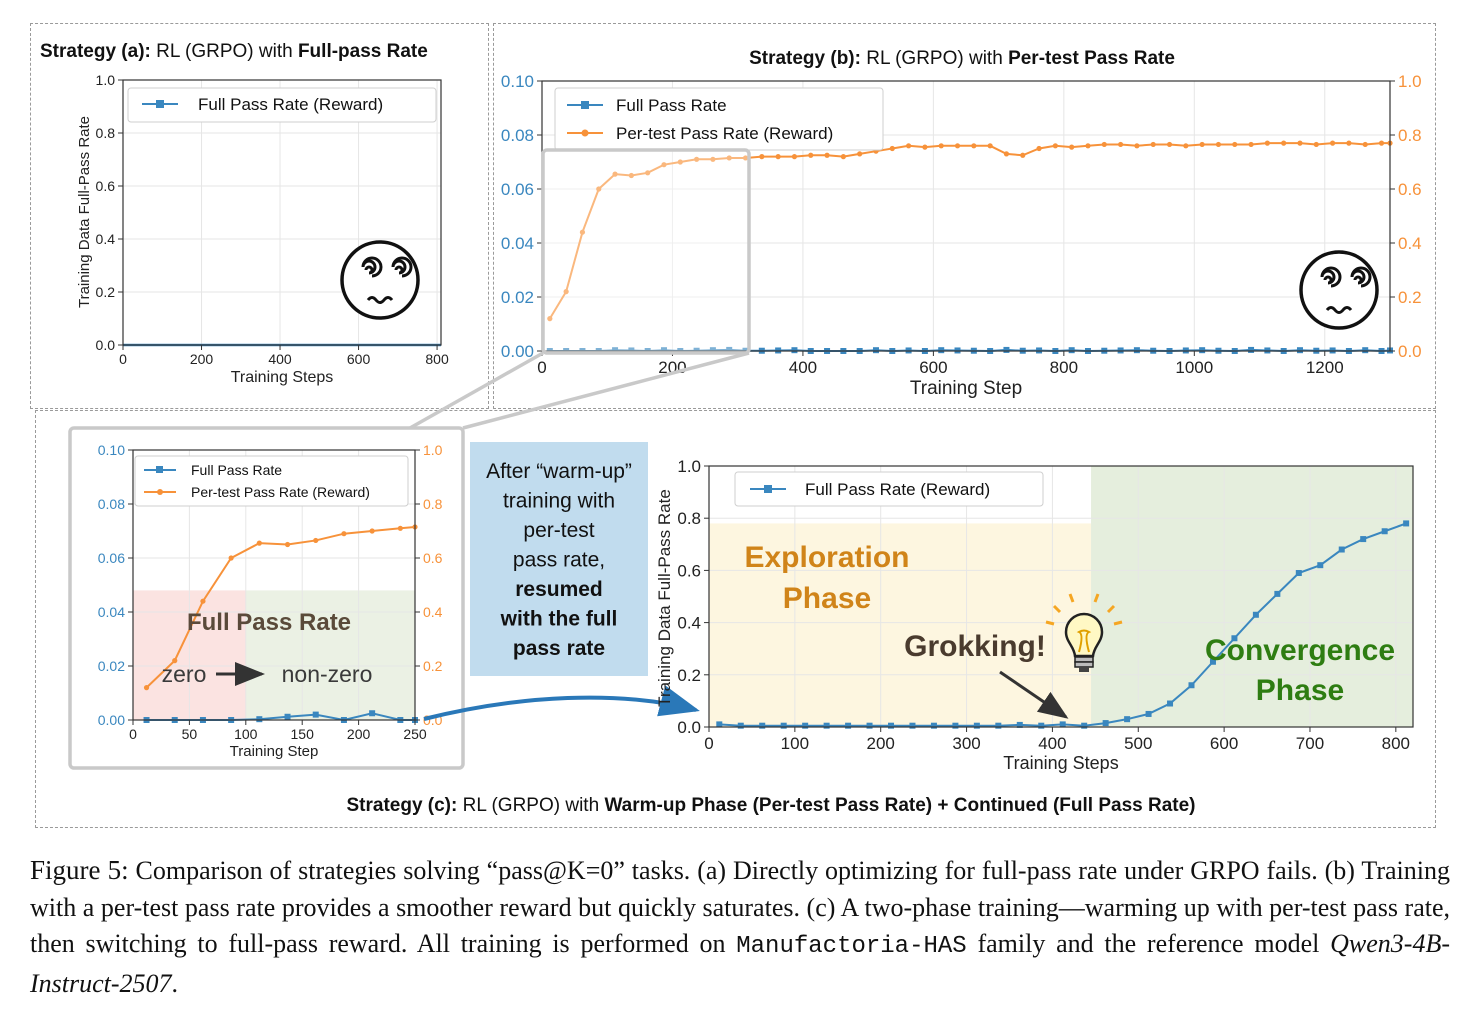  What do you see at coordinates (274, 585) in the screenshot?
I see `axes-frame` at bounding box center [274, 585].